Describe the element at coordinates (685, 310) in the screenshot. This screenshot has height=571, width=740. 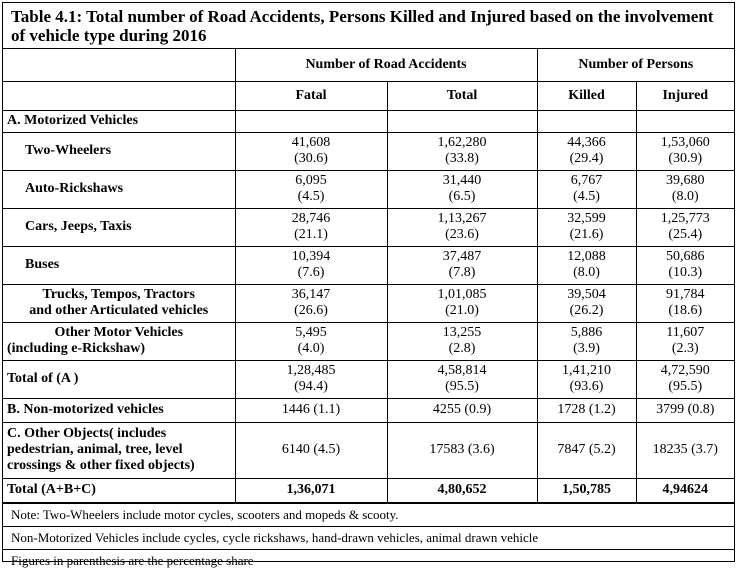
I see `cell-percent: (18.6)` at that location.